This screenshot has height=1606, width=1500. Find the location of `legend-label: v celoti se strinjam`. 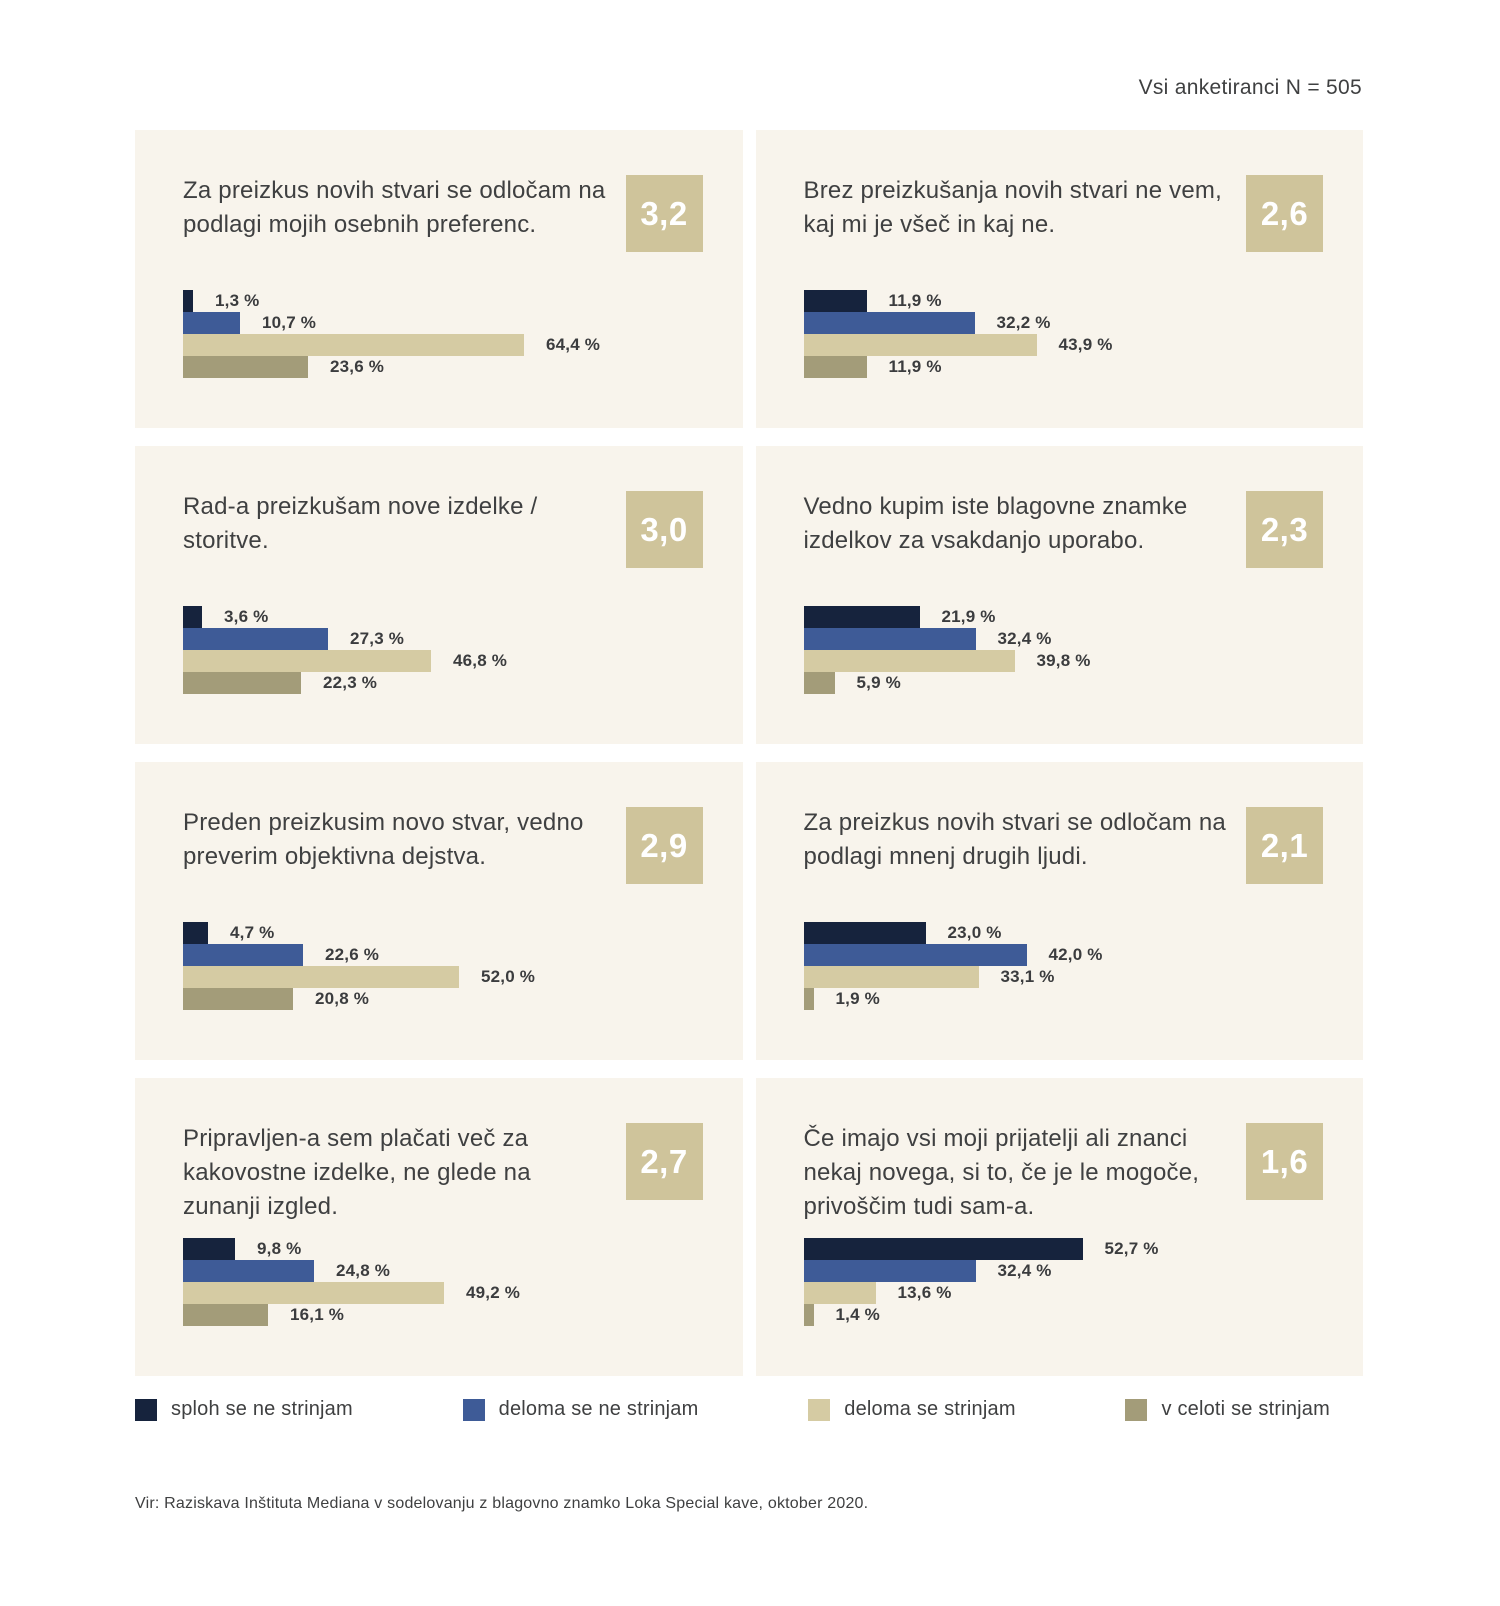

legend-label: v celoti se strinjam is located at coordinates (1245, 1409).